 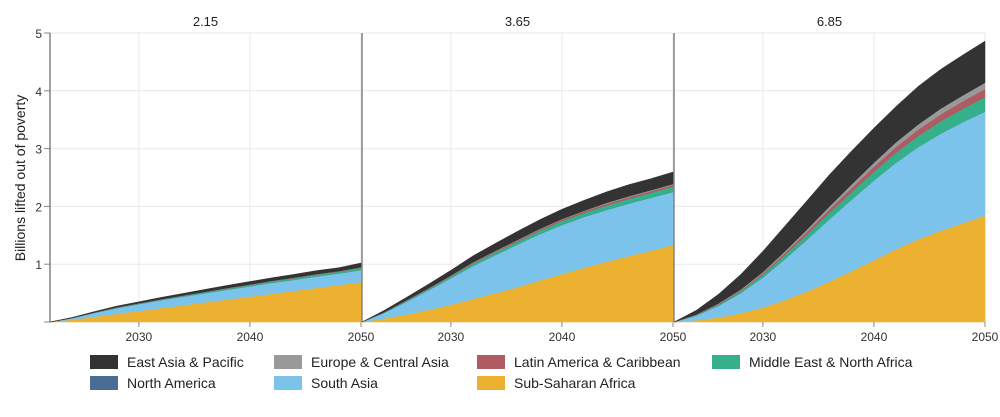 What do you see at coordinates (517, 21) in the screenshot?
I see `panel-title: 3.65` at bounding box center [517, 21].